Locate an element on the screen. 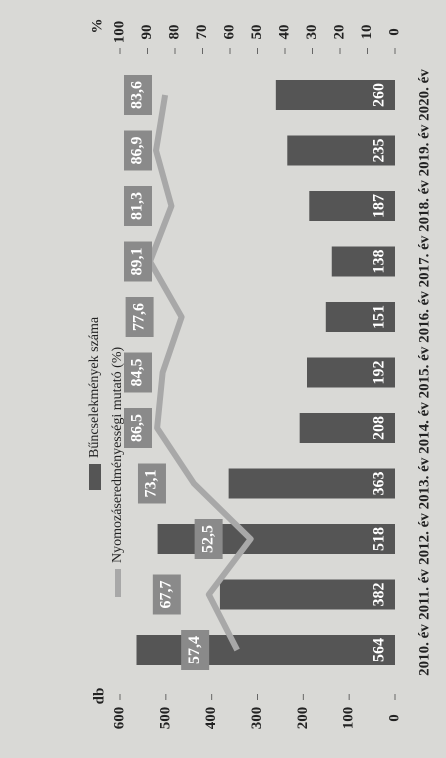 The image size is (446, 758). bar-label: 363 is located at coordinates (379, 484).